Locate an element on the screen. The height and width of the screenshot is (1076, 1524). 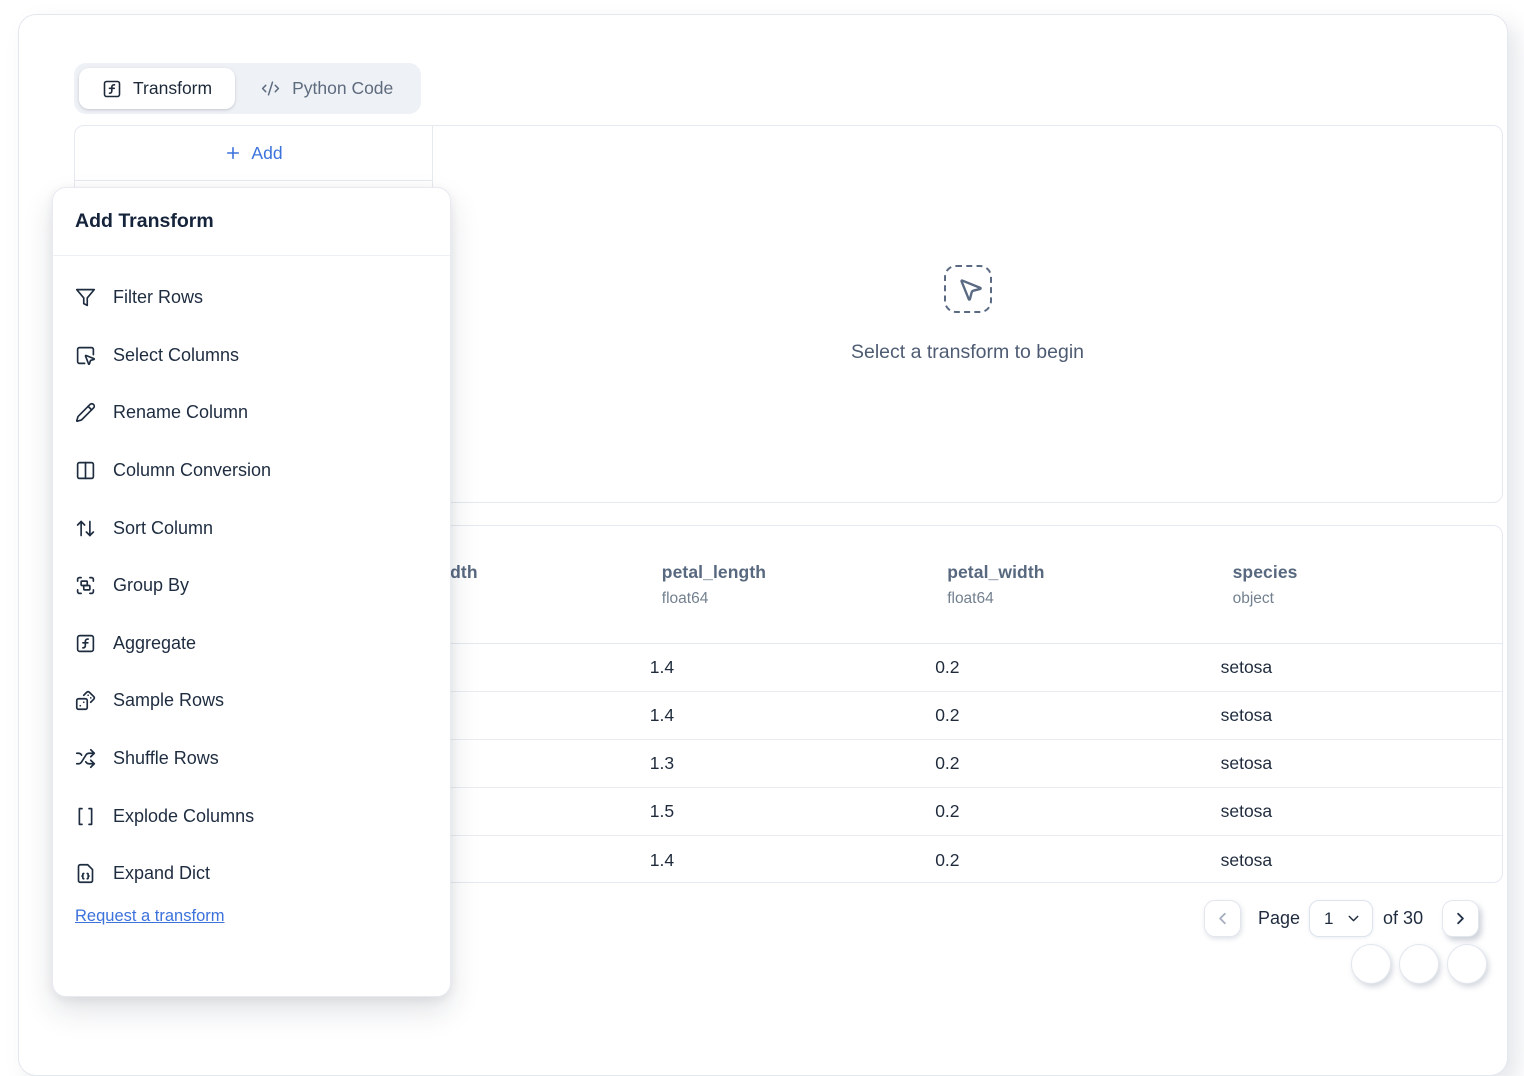
columns-icon is located at coordinates (85, 470).